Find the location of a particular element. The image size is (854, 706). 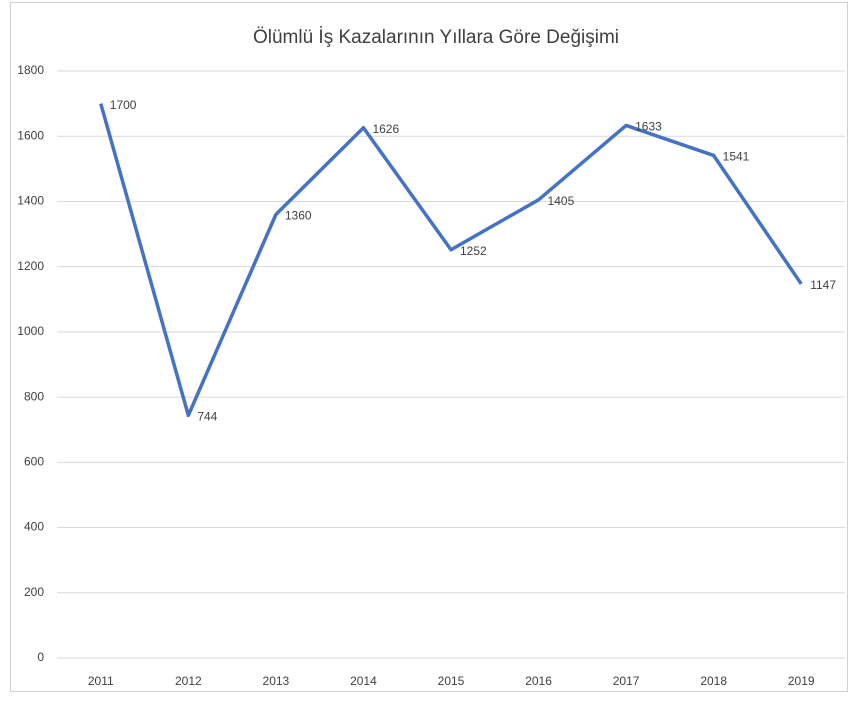

x-tick-label: 2018 is located at coordinates (713, 681).